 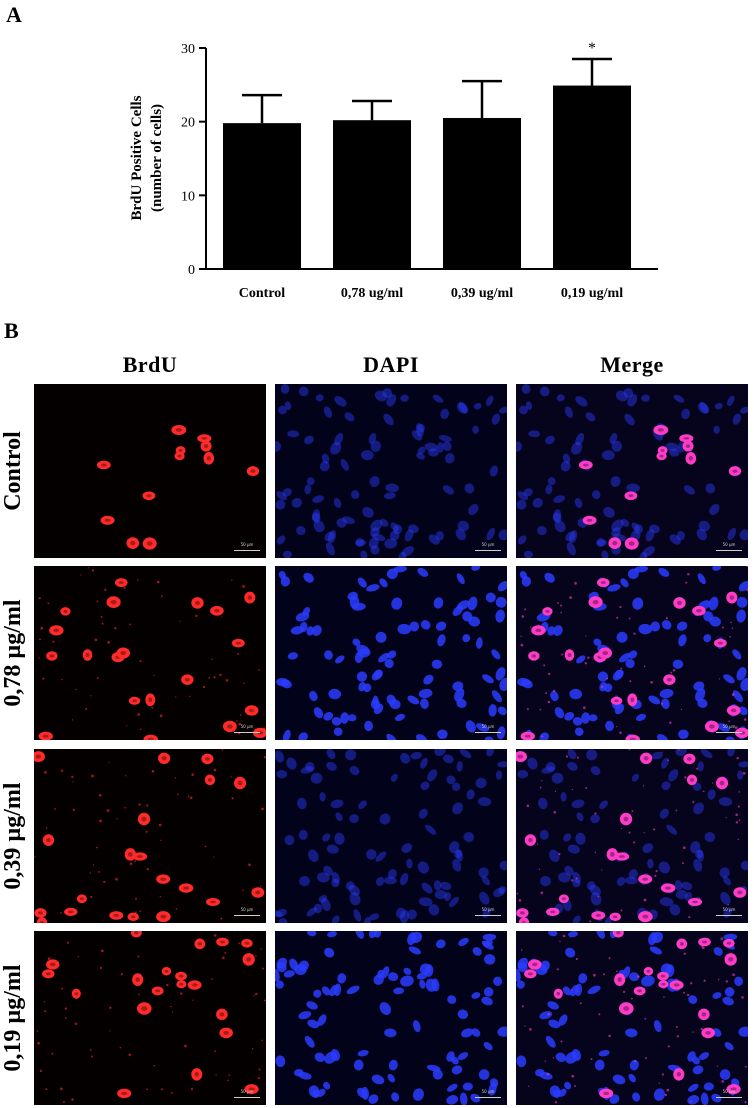 I want to click on significance-mark-3: *, so click(x=592, y=48).